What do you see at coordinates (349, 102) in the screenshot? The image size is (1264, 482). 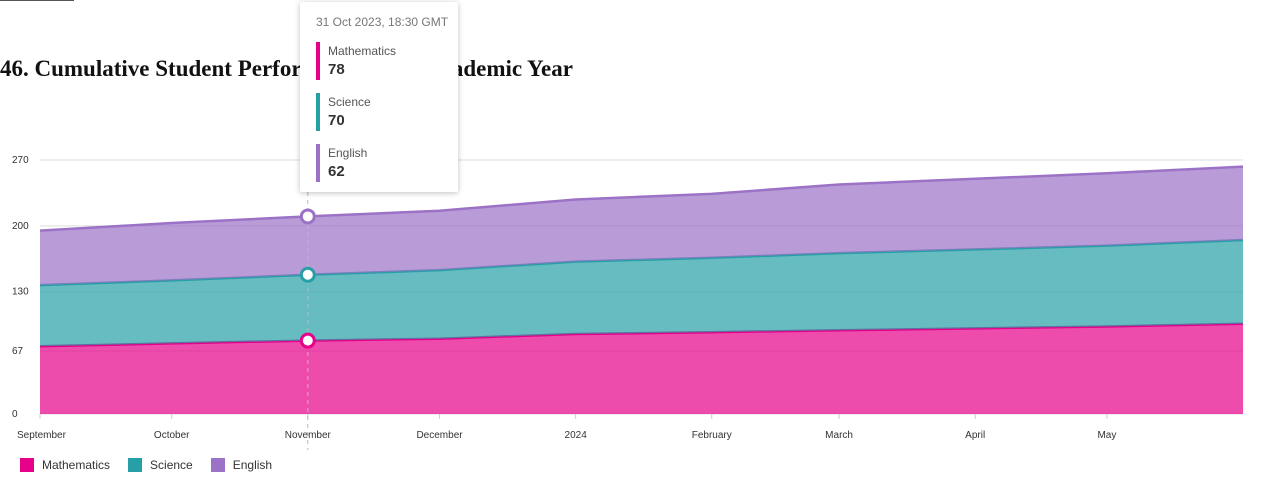 I see `tooltip-series-name: Science` at bounding box center [349, 102].